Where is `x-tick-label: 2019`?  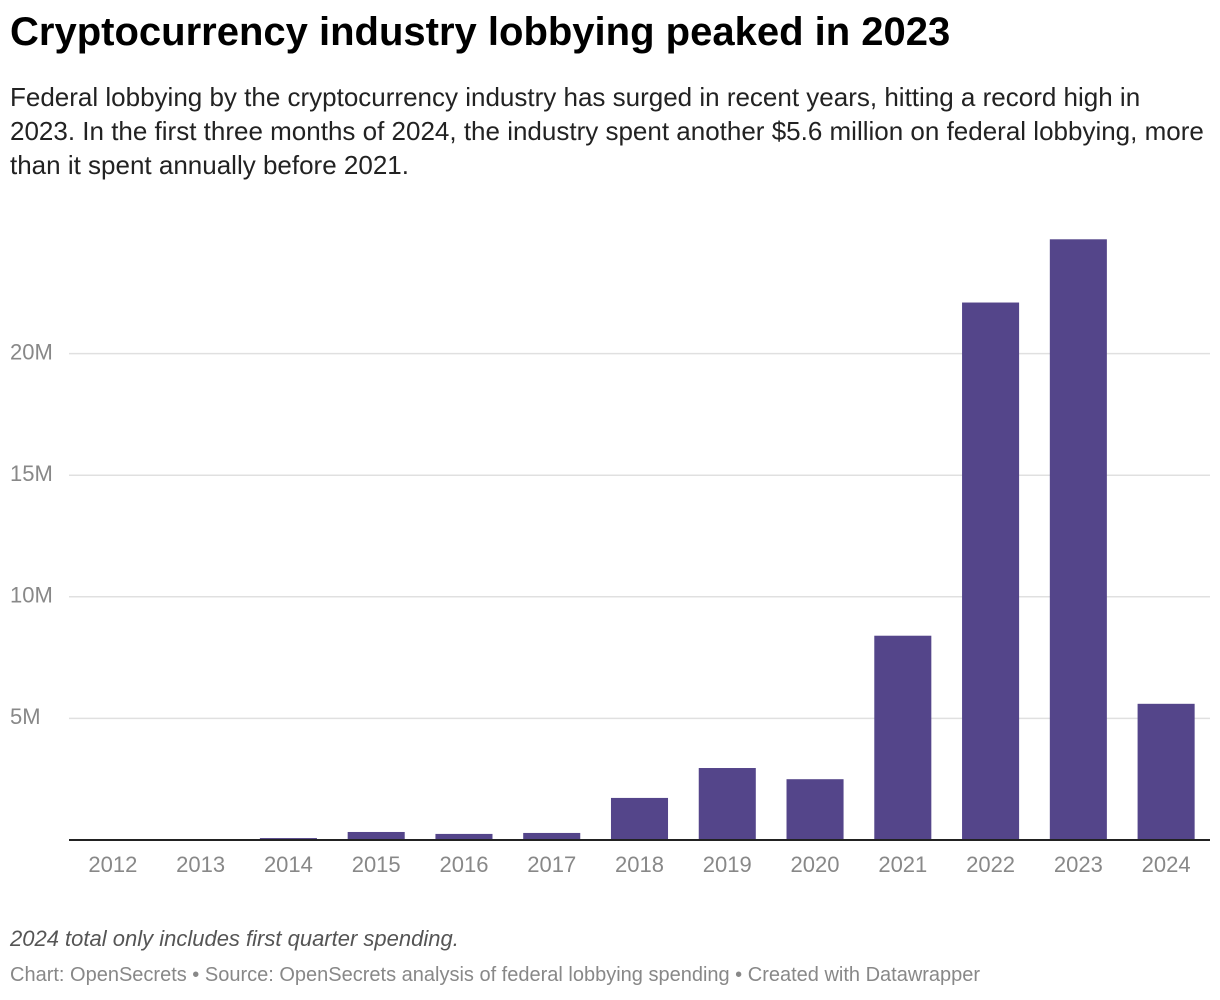
x-tick-label: 2019 is located at coordinates (727, 864).